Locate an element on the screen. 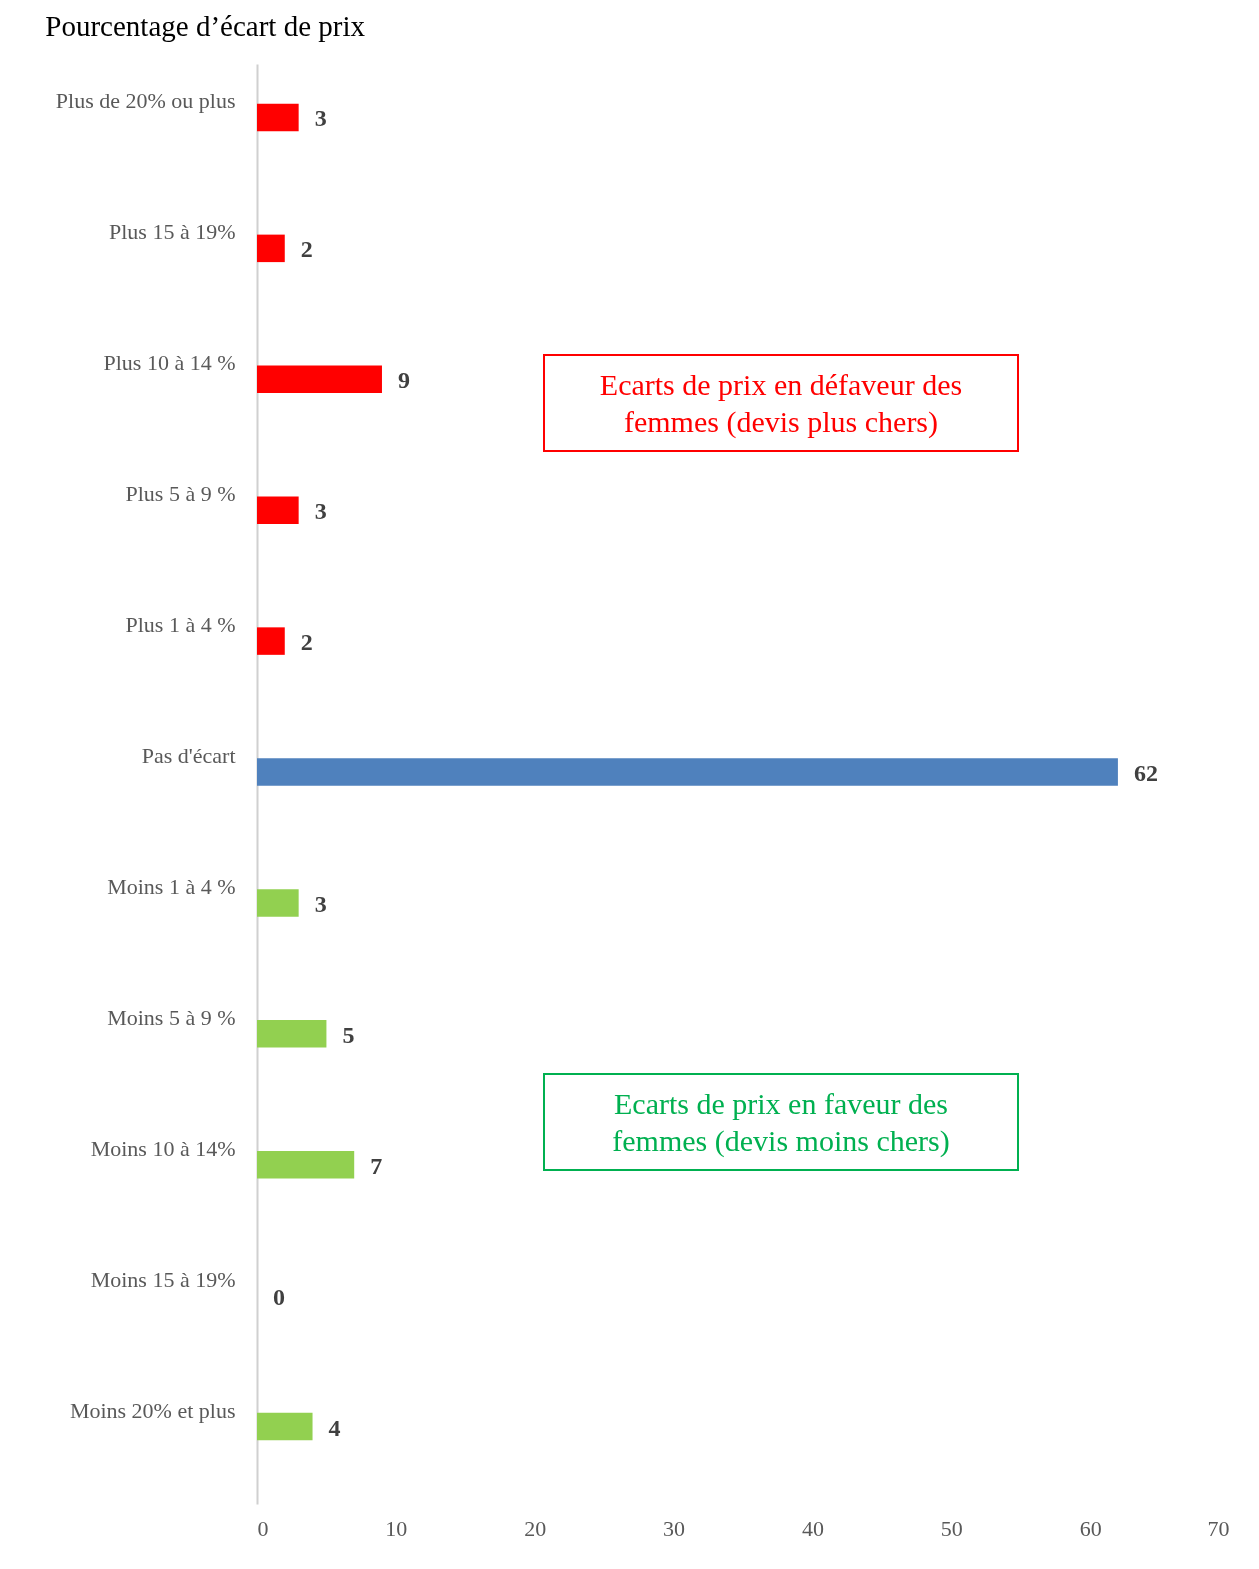 This screenshot has height=1569, width=1259. y-tick-label: Pas d'écart is located at coordinates (188, 755).